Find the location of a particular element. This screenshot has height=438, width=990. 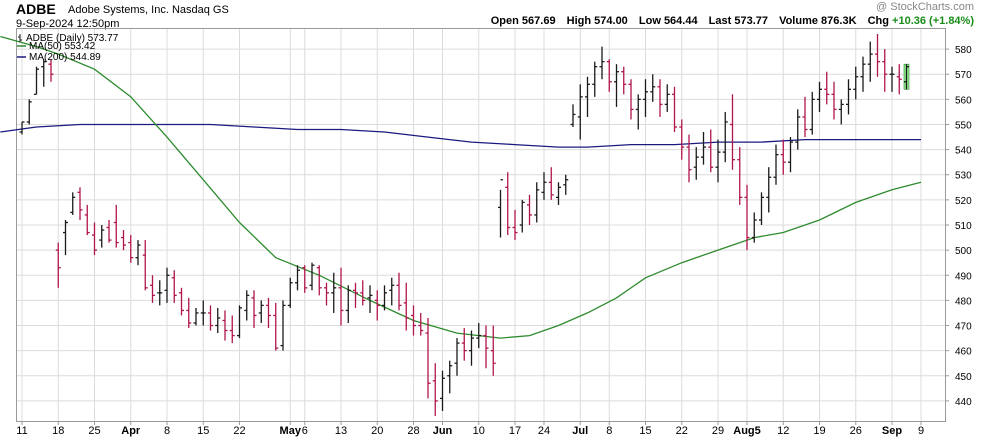

x-tick-label: 26 is located at coordinates (856, 431).